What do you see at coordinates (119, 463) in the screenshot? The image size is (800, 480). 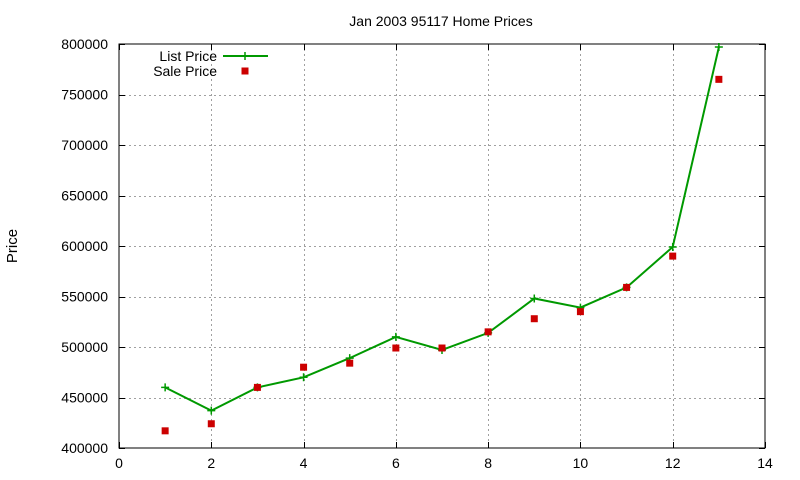 I see `x-tick-label: 0` at bounding box center [119, 463].